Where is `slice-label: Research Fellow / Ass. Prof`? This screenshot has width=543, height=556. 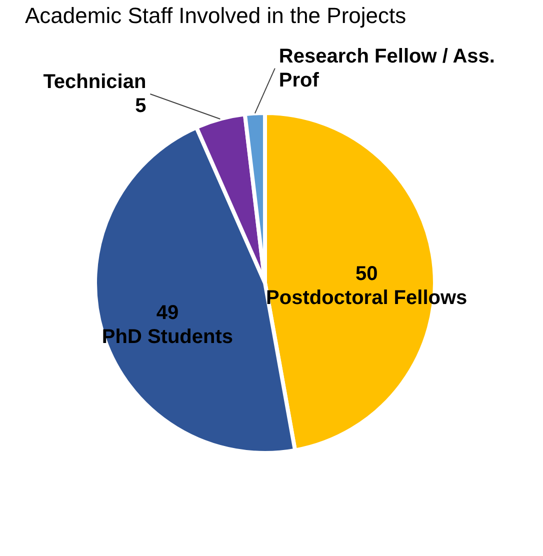
slice-label: Research Fellow / Ass. Prof is located at coordinates (386, 68).